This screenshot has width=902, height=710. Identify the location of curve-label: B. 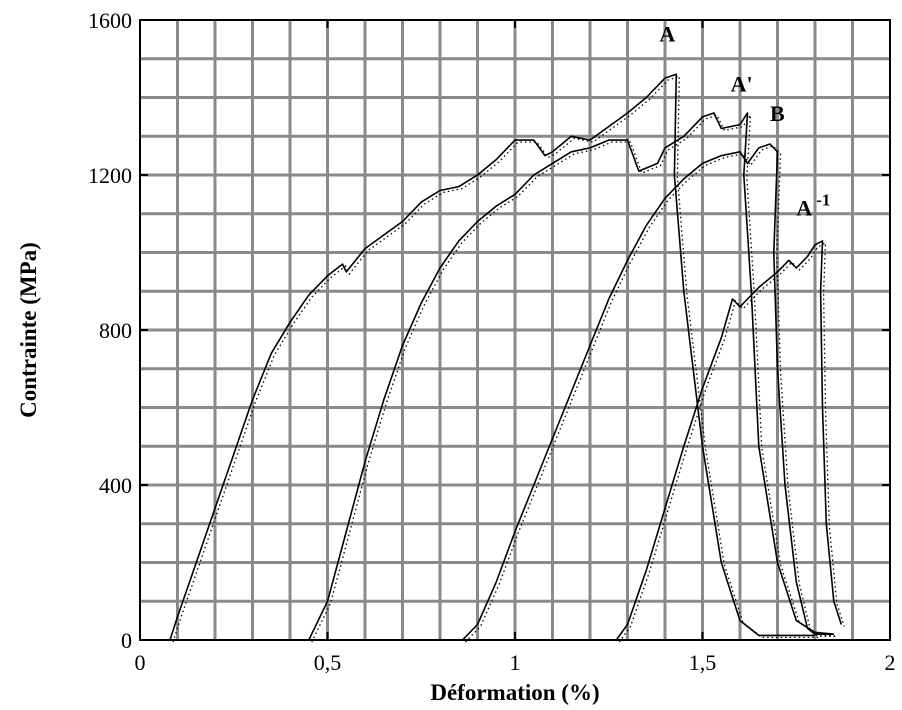
(777, 113).